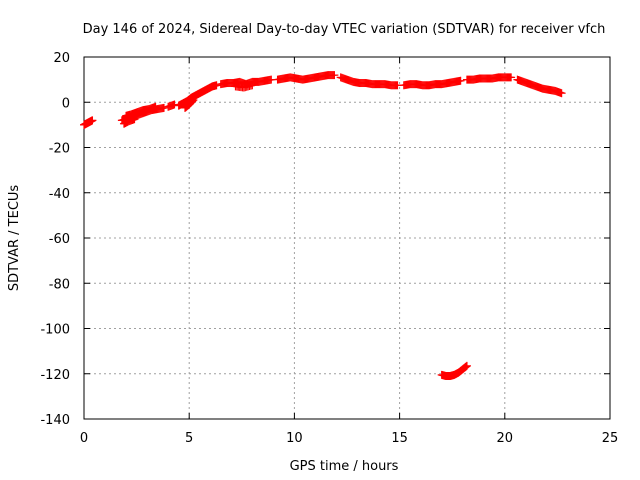 This screenshot has height=480, width=640. What do you see at coordinates (59, 284) in the screenshot?
I see `y-tick-label: -80` at bounding box center [59, 284].